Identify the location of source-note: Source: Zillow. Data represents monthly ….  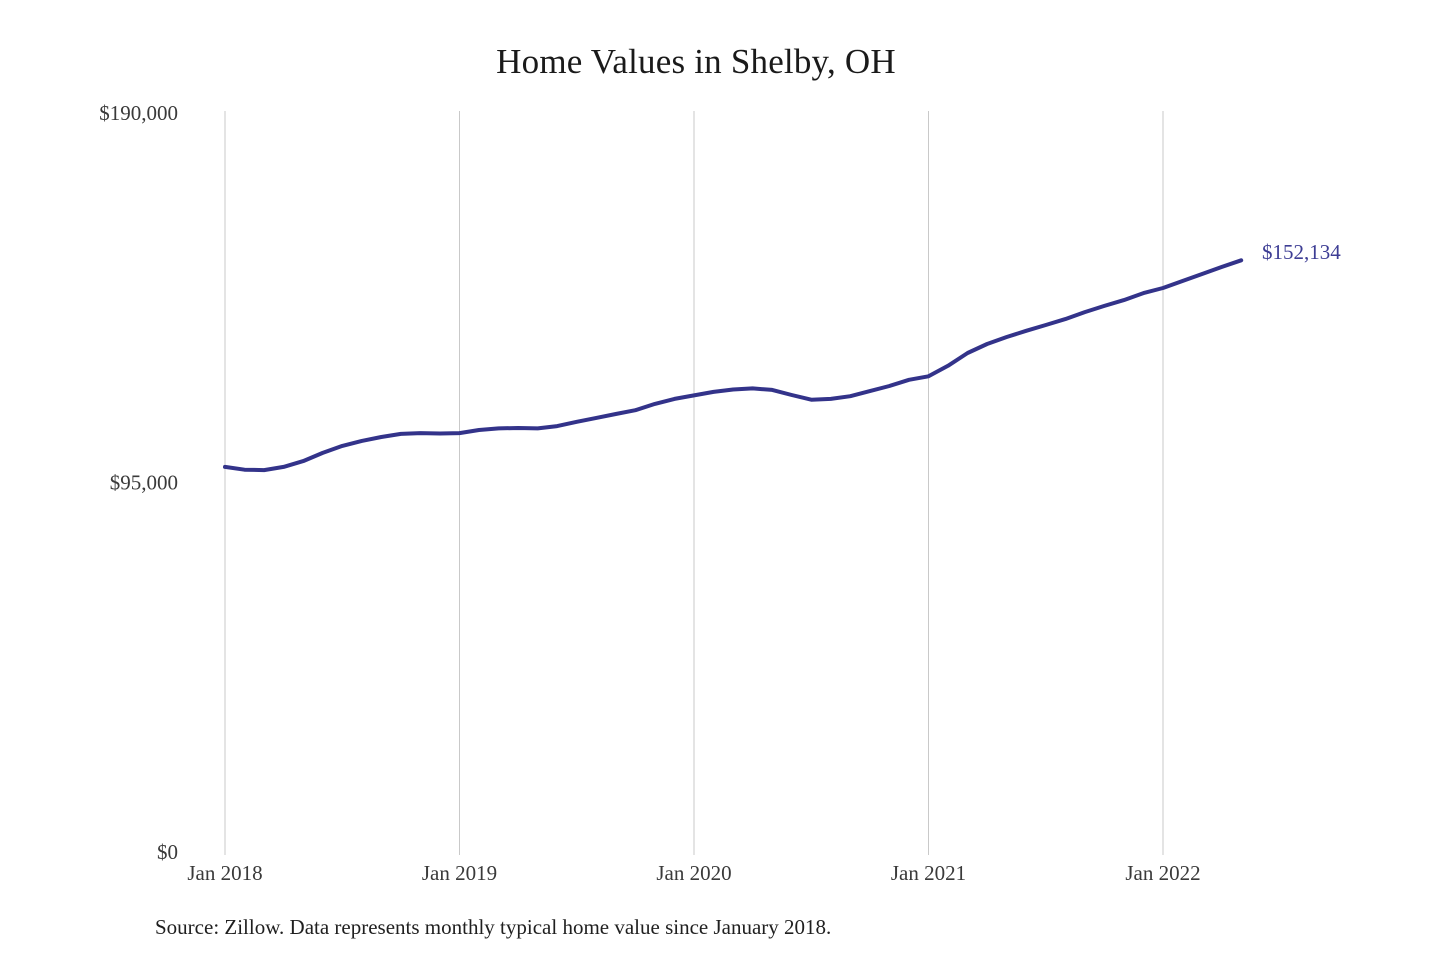
(493, 927).